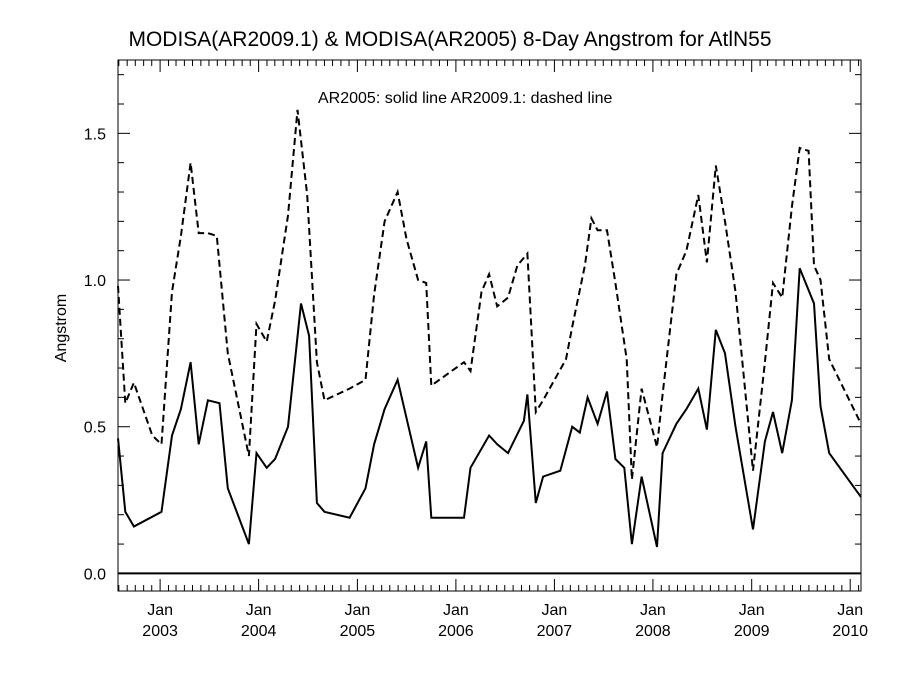 The height and width of the screenshot is (675, 900). I want to click on y-tick-label: 0.5, so click(95, 428).